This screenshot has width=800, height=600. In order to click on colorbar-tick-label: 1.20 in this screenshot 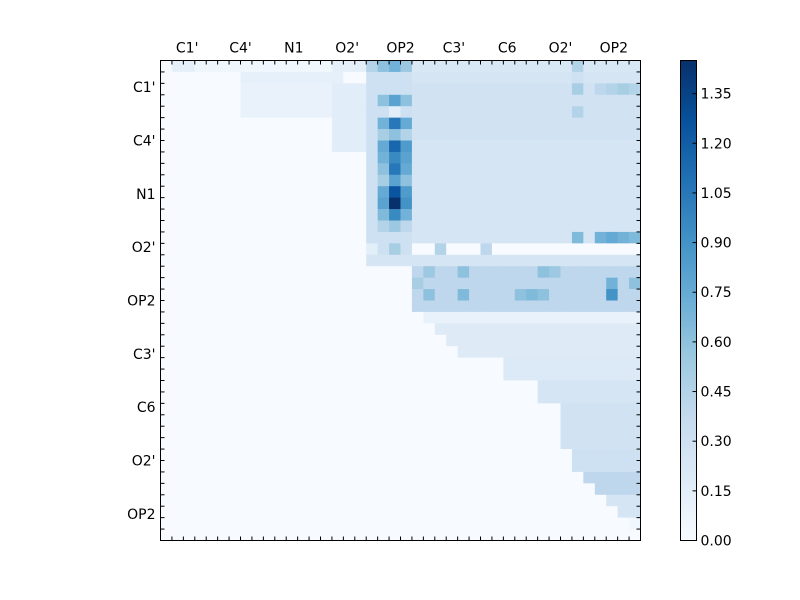, I will do `click(716, 144)`.